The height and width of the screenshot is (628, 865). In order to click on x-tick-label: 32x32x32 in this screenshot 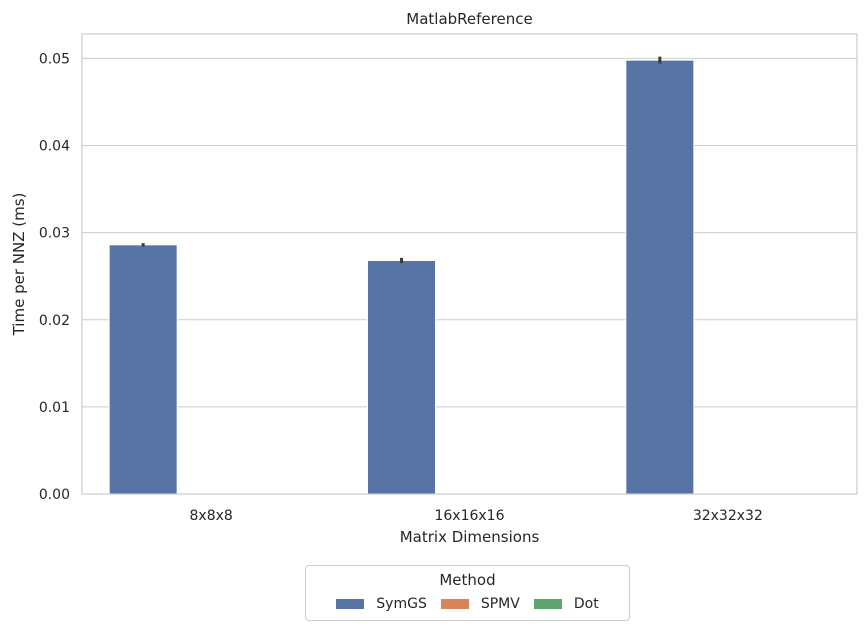, I will do `click(728, 516)`.